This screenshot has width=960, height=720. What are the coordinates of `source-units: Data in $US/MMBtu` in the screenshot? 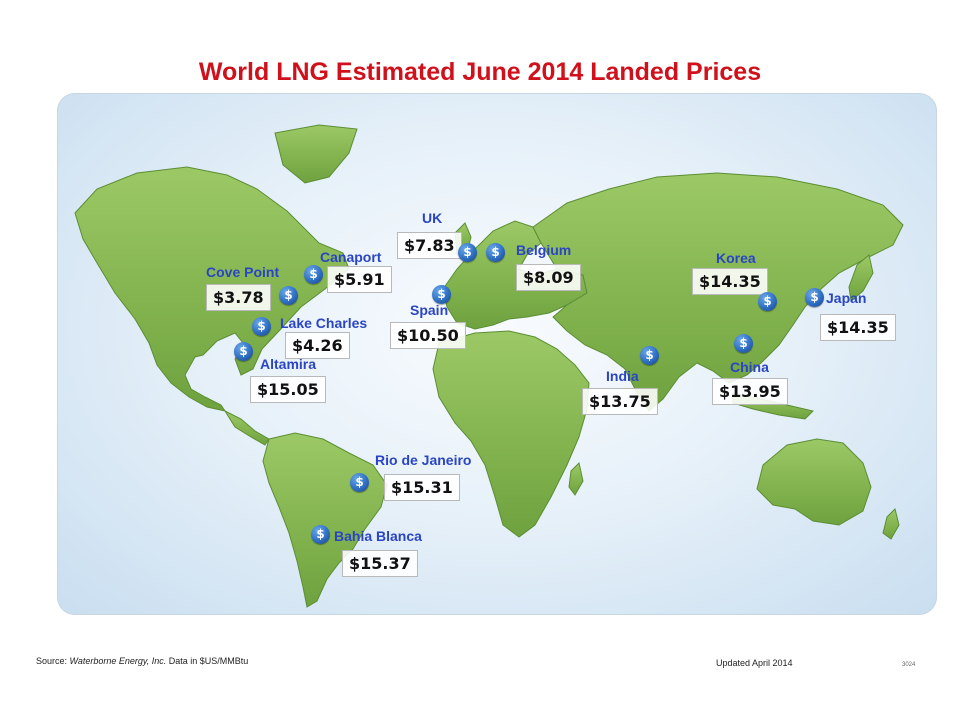 It's located at (208, 661).